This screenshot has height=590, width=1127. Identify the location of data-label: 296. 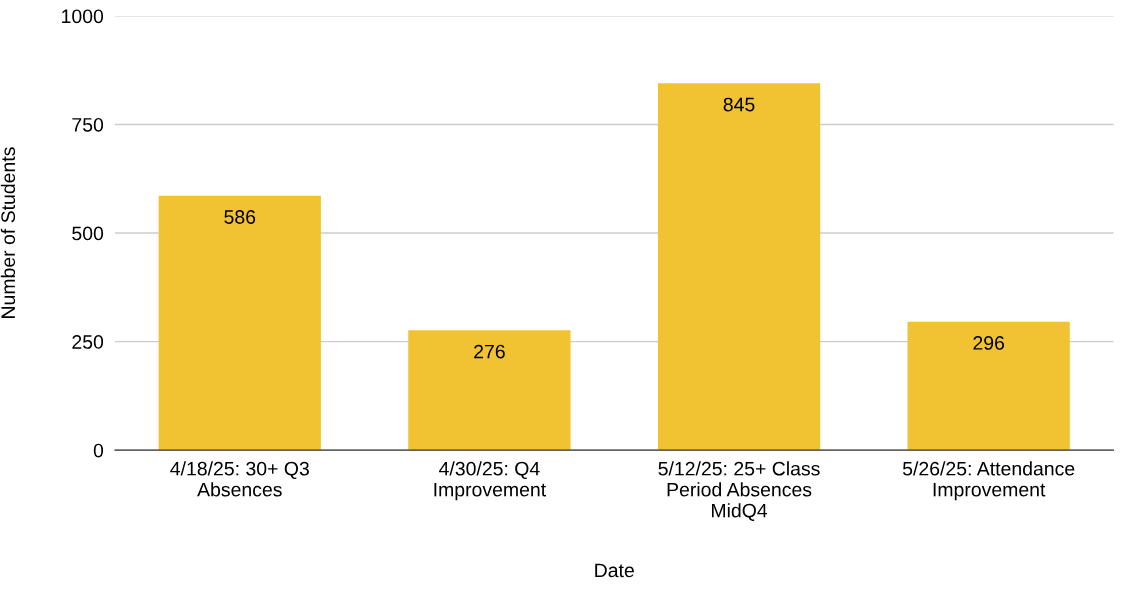
(989, 343).